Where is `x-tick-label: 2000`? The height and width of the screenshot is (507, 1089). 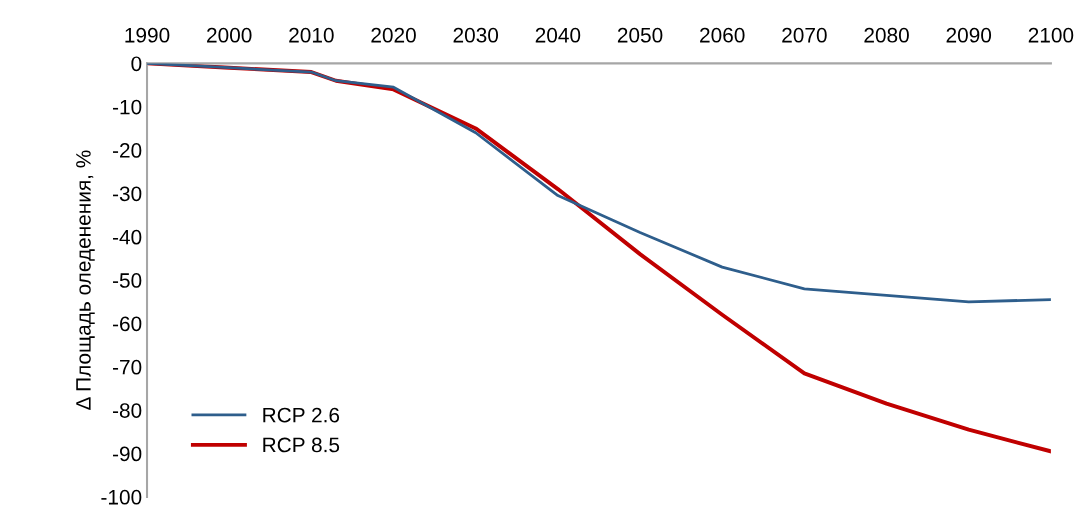
x-tick-label: 2000 is located at coordinates (229, 35).